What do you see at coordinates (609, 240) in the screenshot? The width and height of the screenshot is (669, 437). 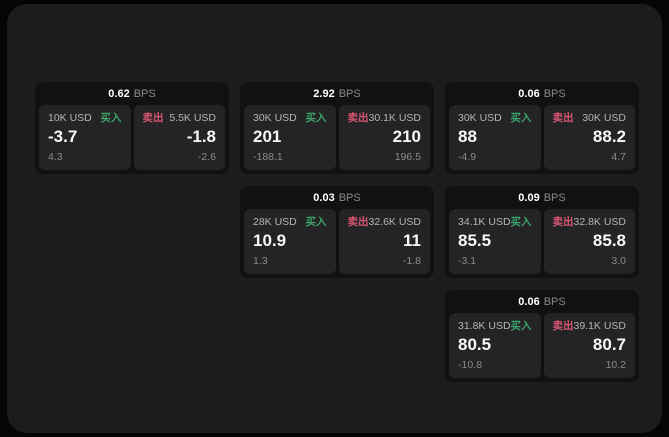 I see `sell-price: 85.8` at bounding box center [609, 240].